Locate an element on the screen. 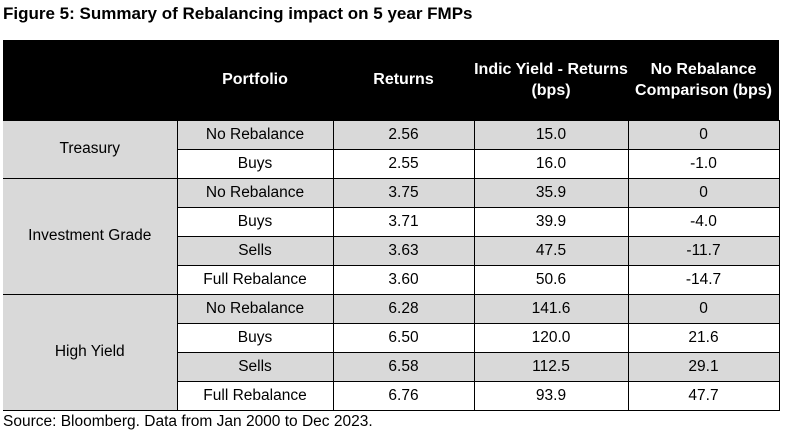 Image resolution: width=800 pixels, height=442 pixels. group-label: Investment Grade is located at coordinates (90, 236).